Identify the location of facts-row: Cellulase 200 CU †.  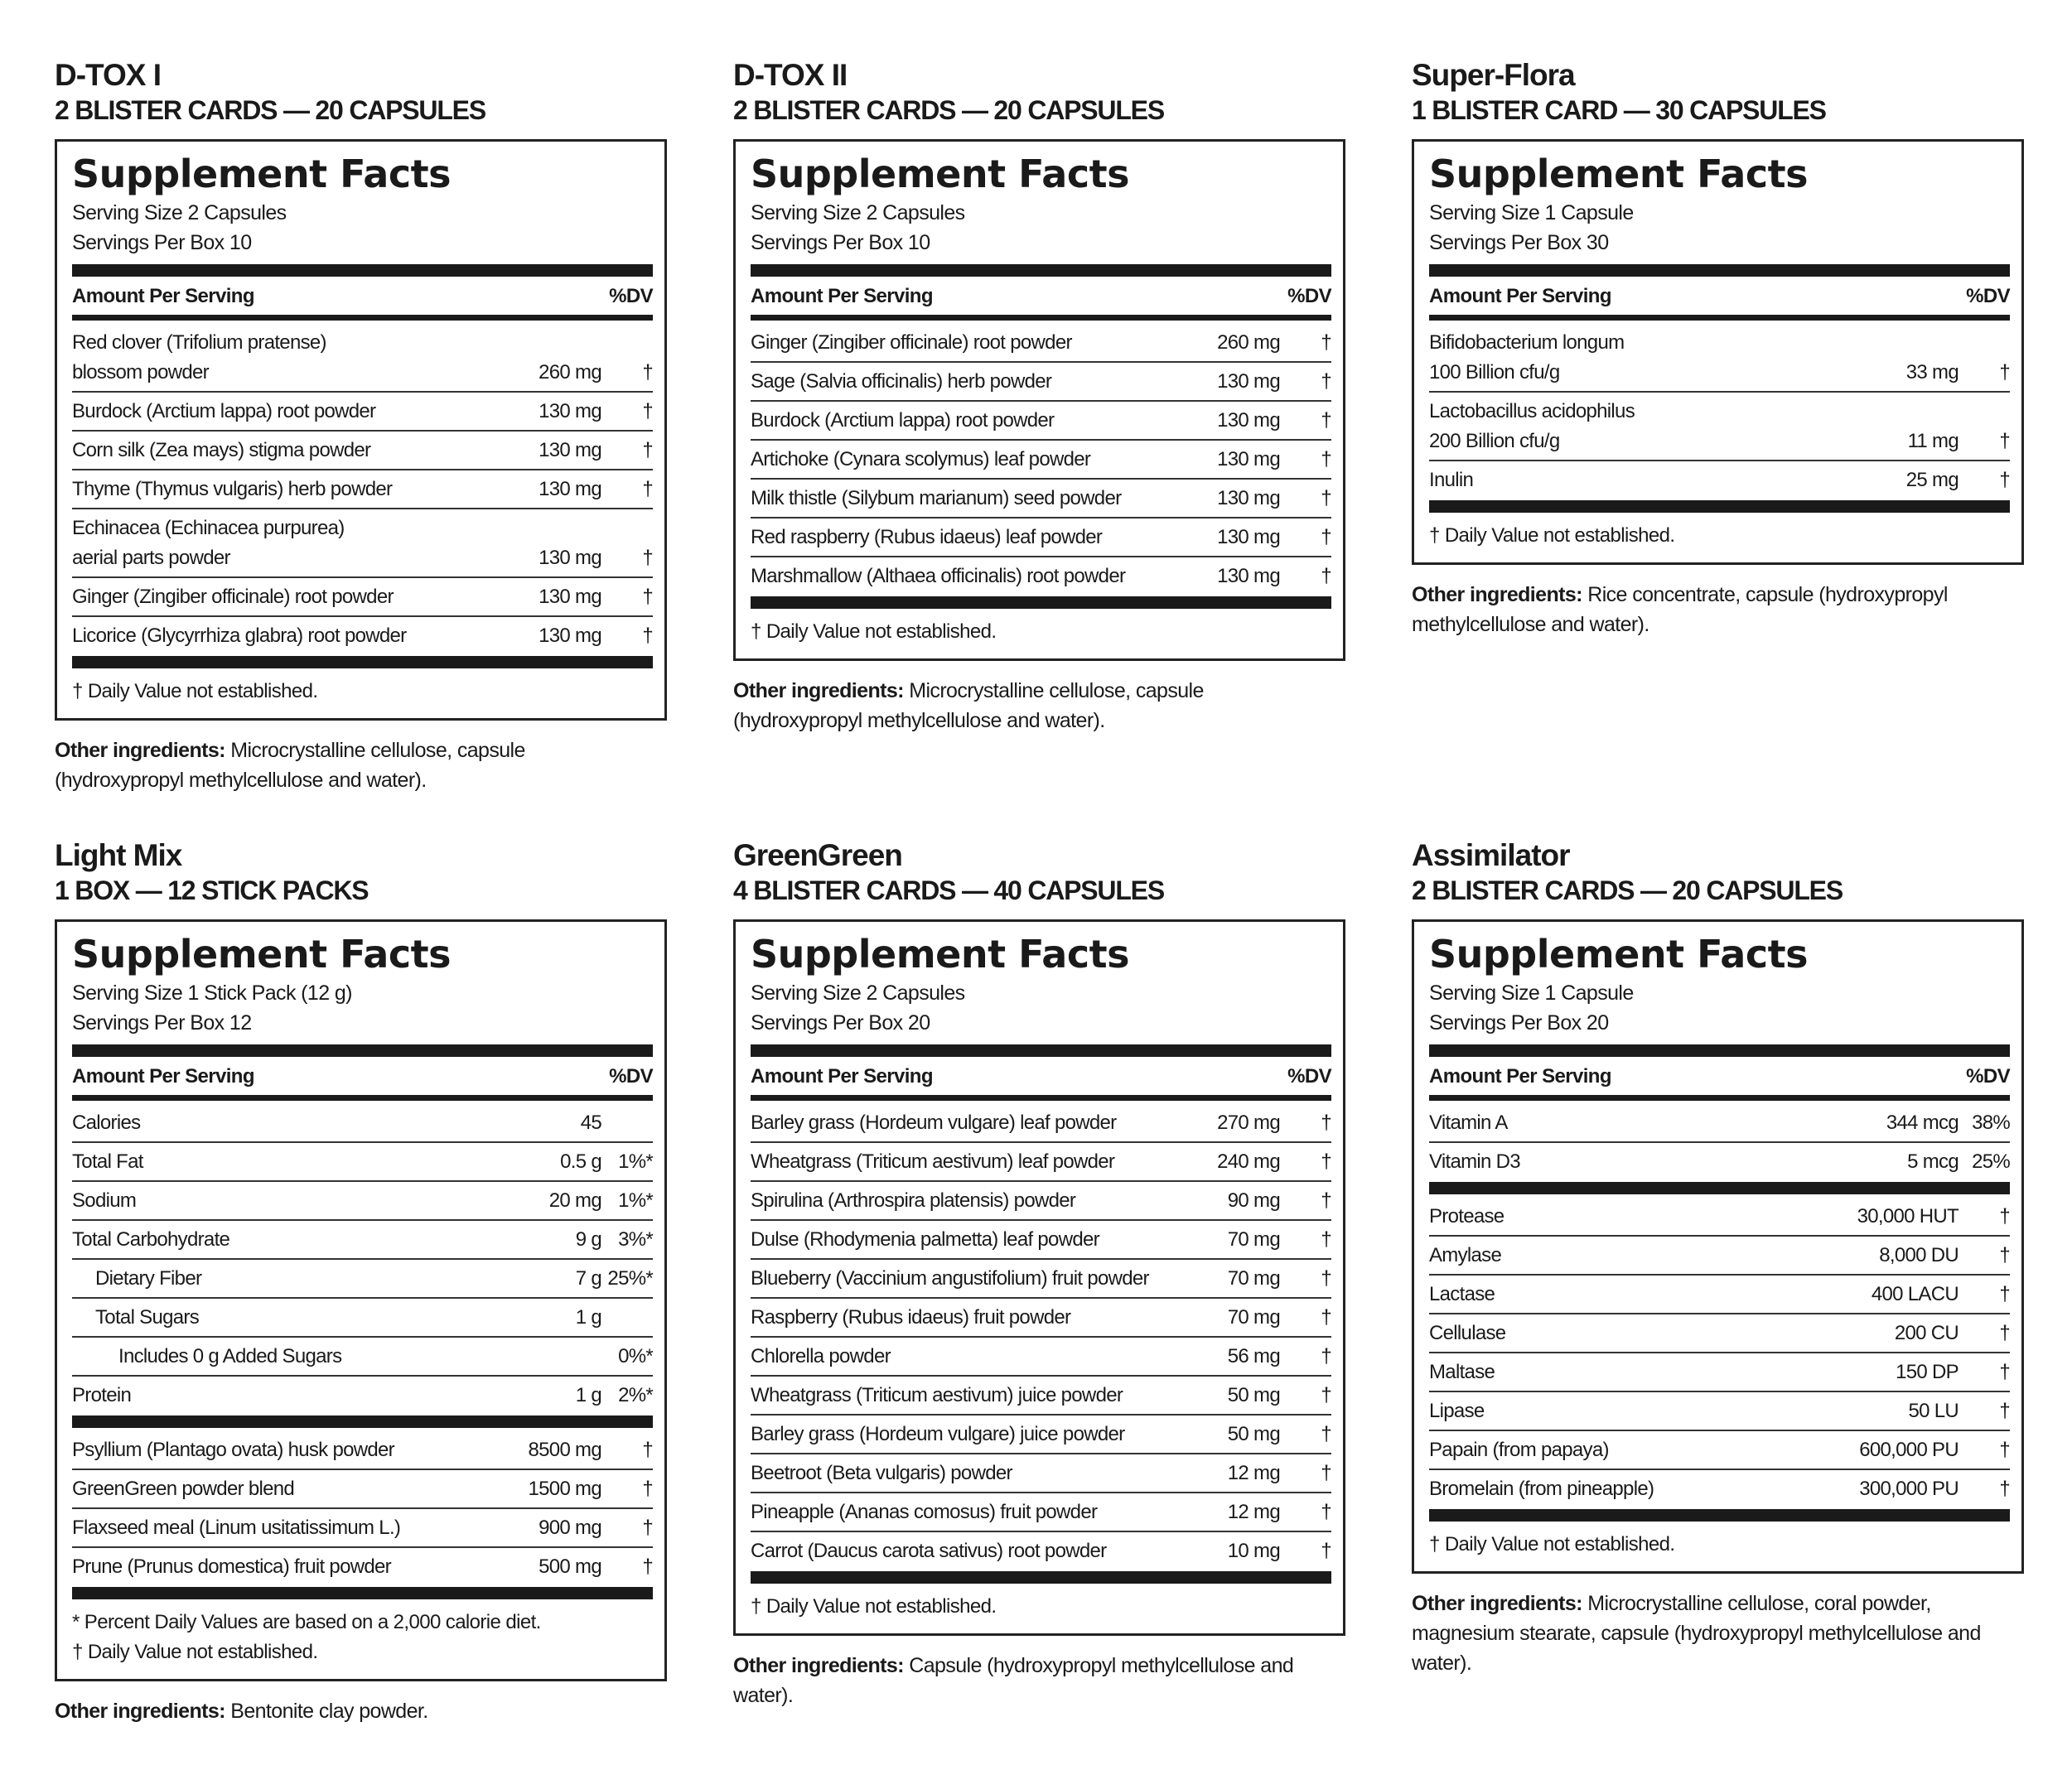
(1720, 1332).